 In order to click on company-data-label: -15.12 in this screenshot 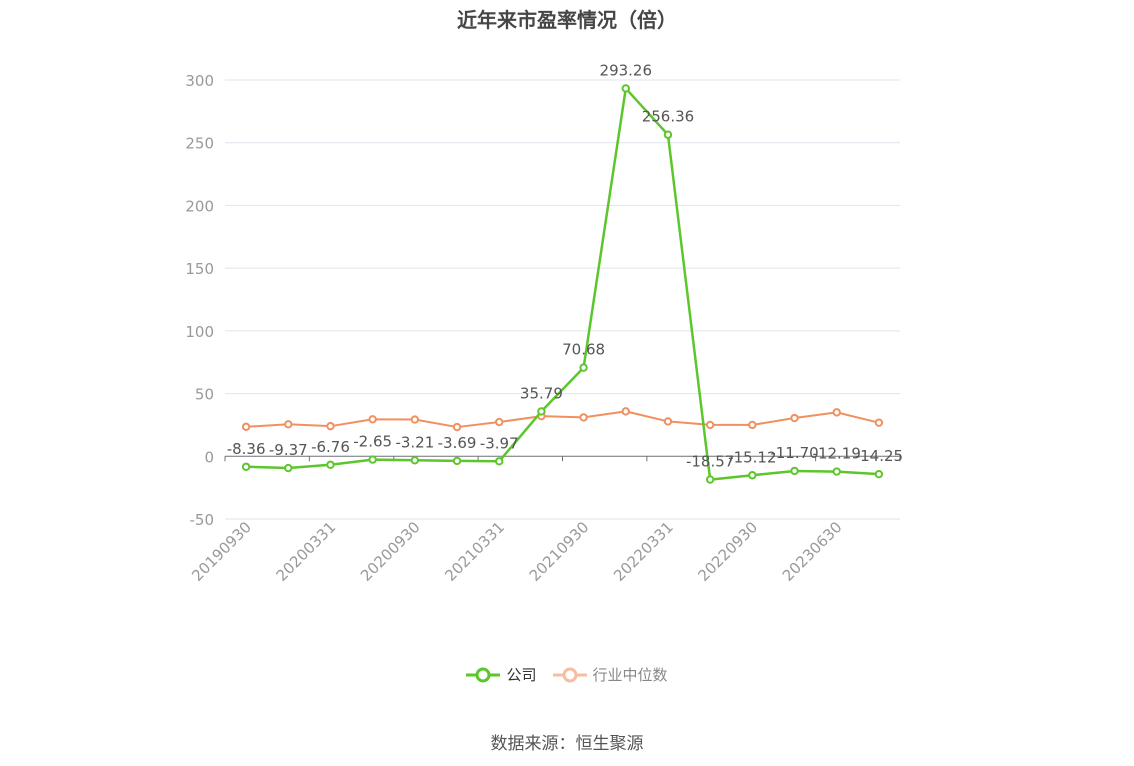, I will do `click(752, 457)`.